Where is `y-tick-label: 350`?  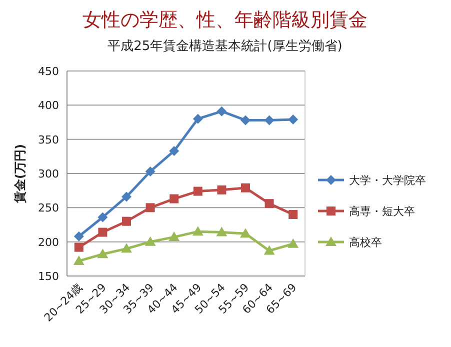 y-tick-label: 350 is located at coordinates (48, 139).